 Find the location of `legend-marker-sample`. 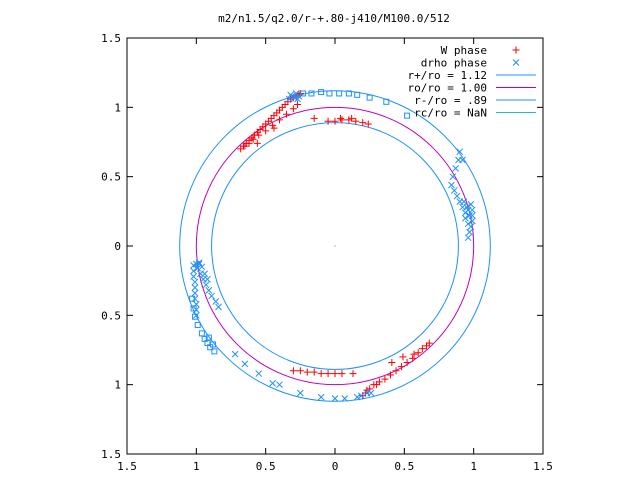

legend-marker-sample is located at coordinates (516, 62).